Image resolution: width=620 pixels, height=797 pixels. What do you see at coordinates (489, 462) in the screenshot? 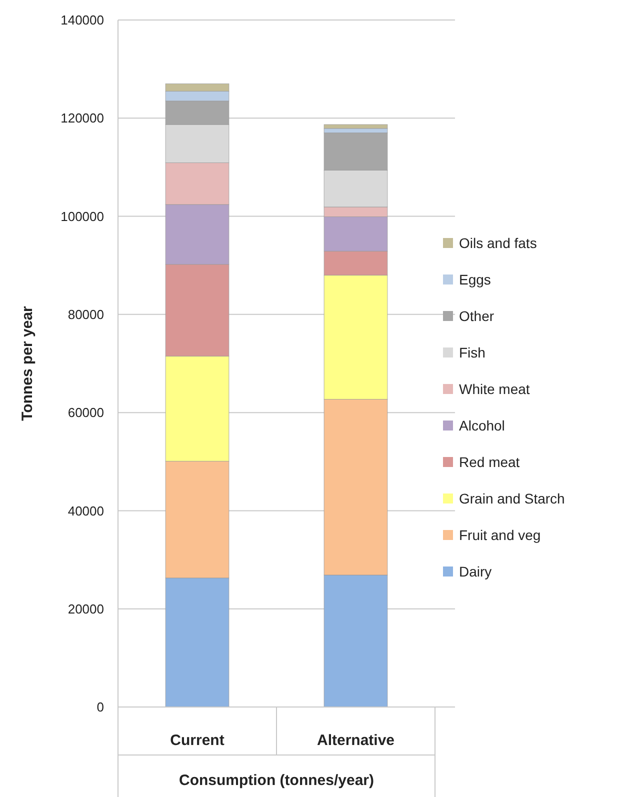
I see `legend-label: Red meat` at bounding box center [489, 462].